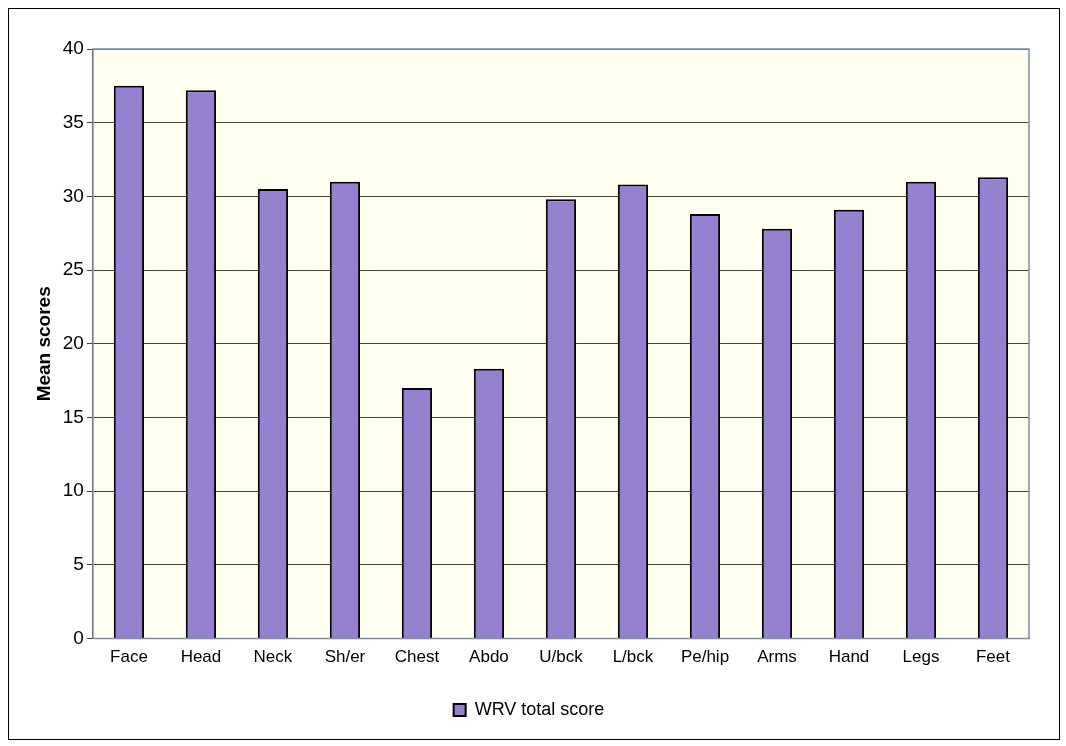  Describe the element at coordinates (921, 657) in the screenshot. I see `x-tick-label: Legs` at that location.